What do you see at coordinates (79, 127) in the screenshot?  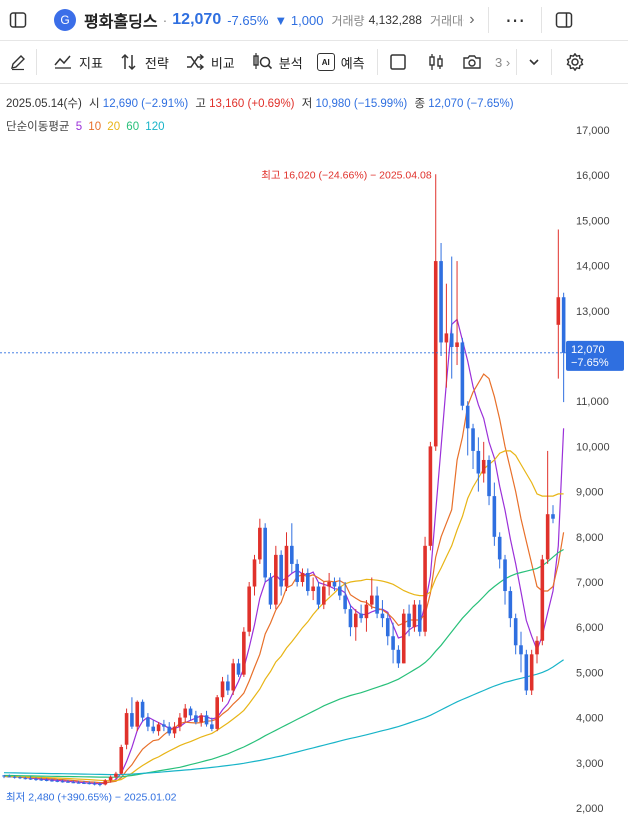 I see `ma-period-5: 5` at bounding box center [79, 127].